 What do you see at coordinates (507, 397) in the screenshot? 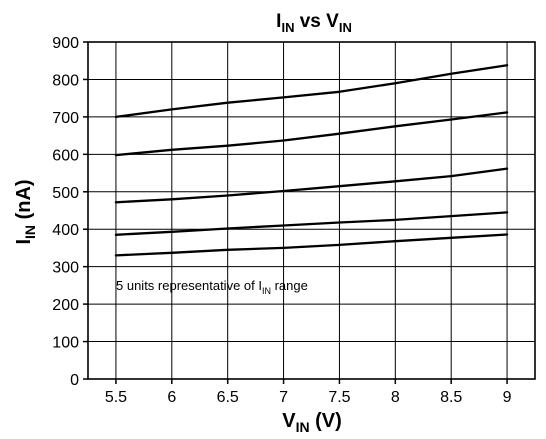
I see `x-tick-label: 9` at bounding box center [507, 397].